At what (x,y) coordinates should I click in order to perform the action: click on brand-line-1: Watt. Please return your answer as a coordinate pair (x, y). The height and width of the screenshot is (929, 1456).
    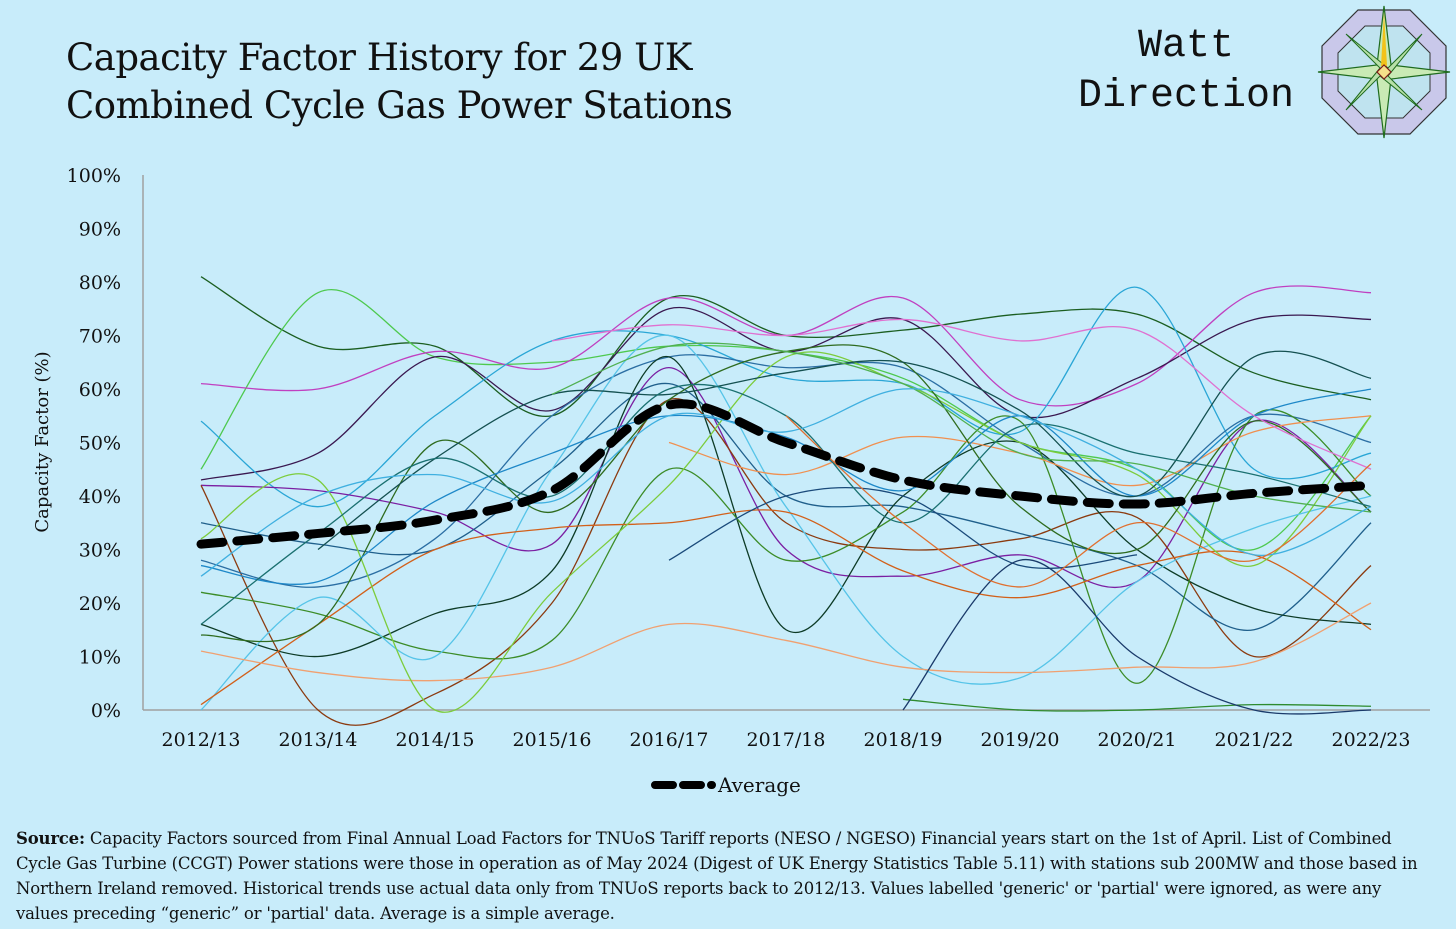
    Looking at the image, I should click on (1185, 46).